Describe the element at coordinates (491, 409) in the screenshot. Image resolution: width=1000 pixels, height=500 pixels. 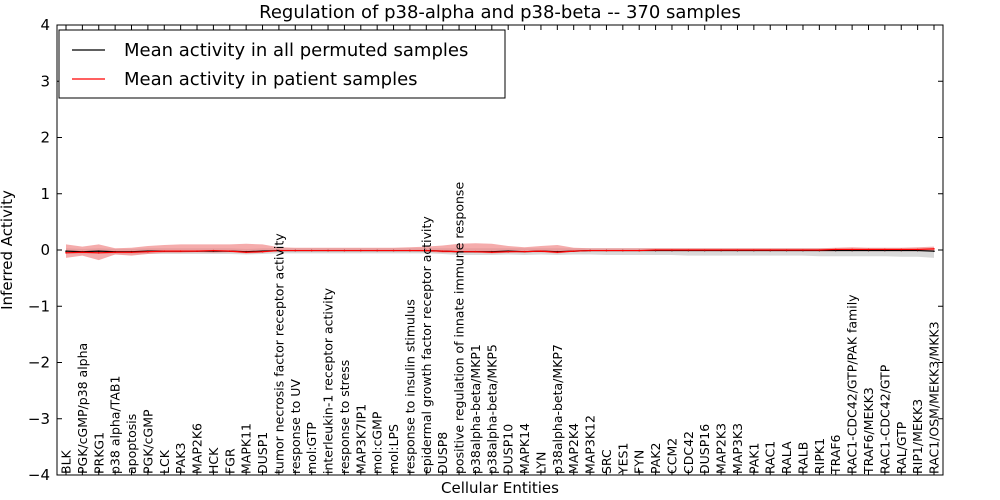
I see `x-category-label: p38alpha-beta/MKP5` at that location.